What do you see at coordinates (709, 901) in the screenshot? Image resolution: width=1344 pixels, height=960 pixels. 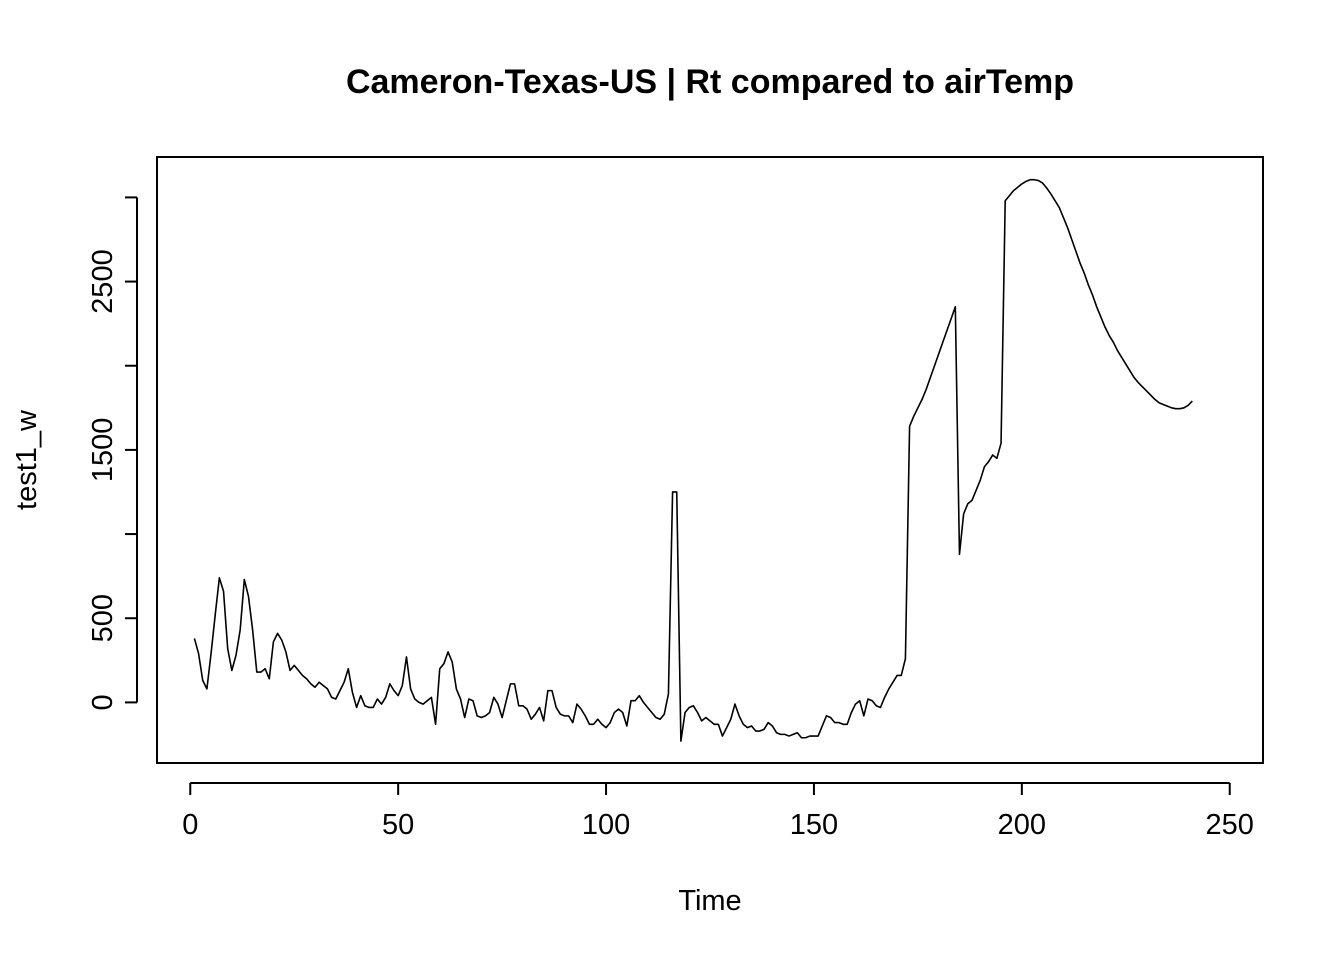 I see `x-axis-label: Time` at bounding box center [709, 901].